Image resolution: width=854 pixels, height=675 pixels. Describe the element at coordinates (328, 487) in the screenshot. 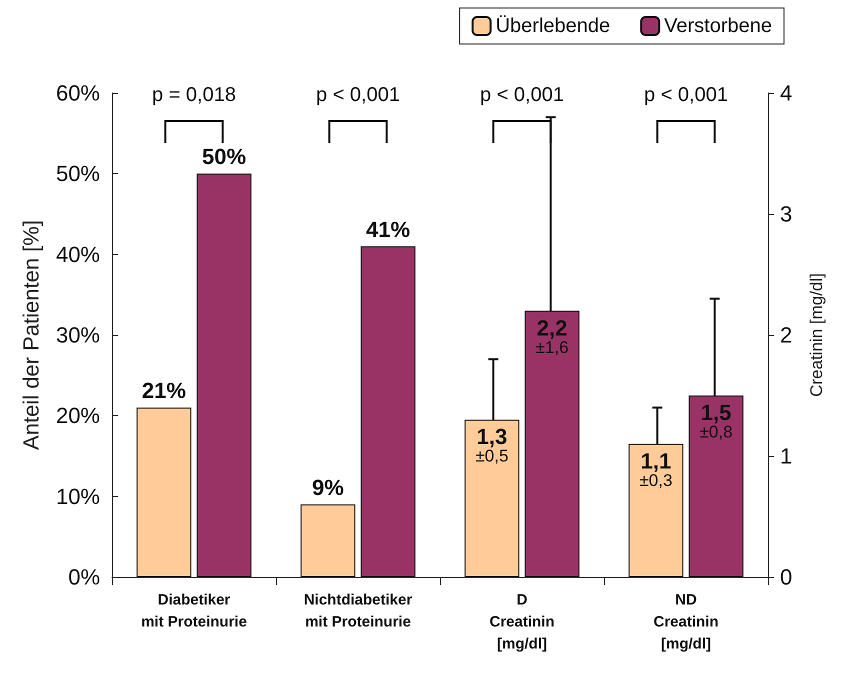

I see `data-label: 9%` at that location.